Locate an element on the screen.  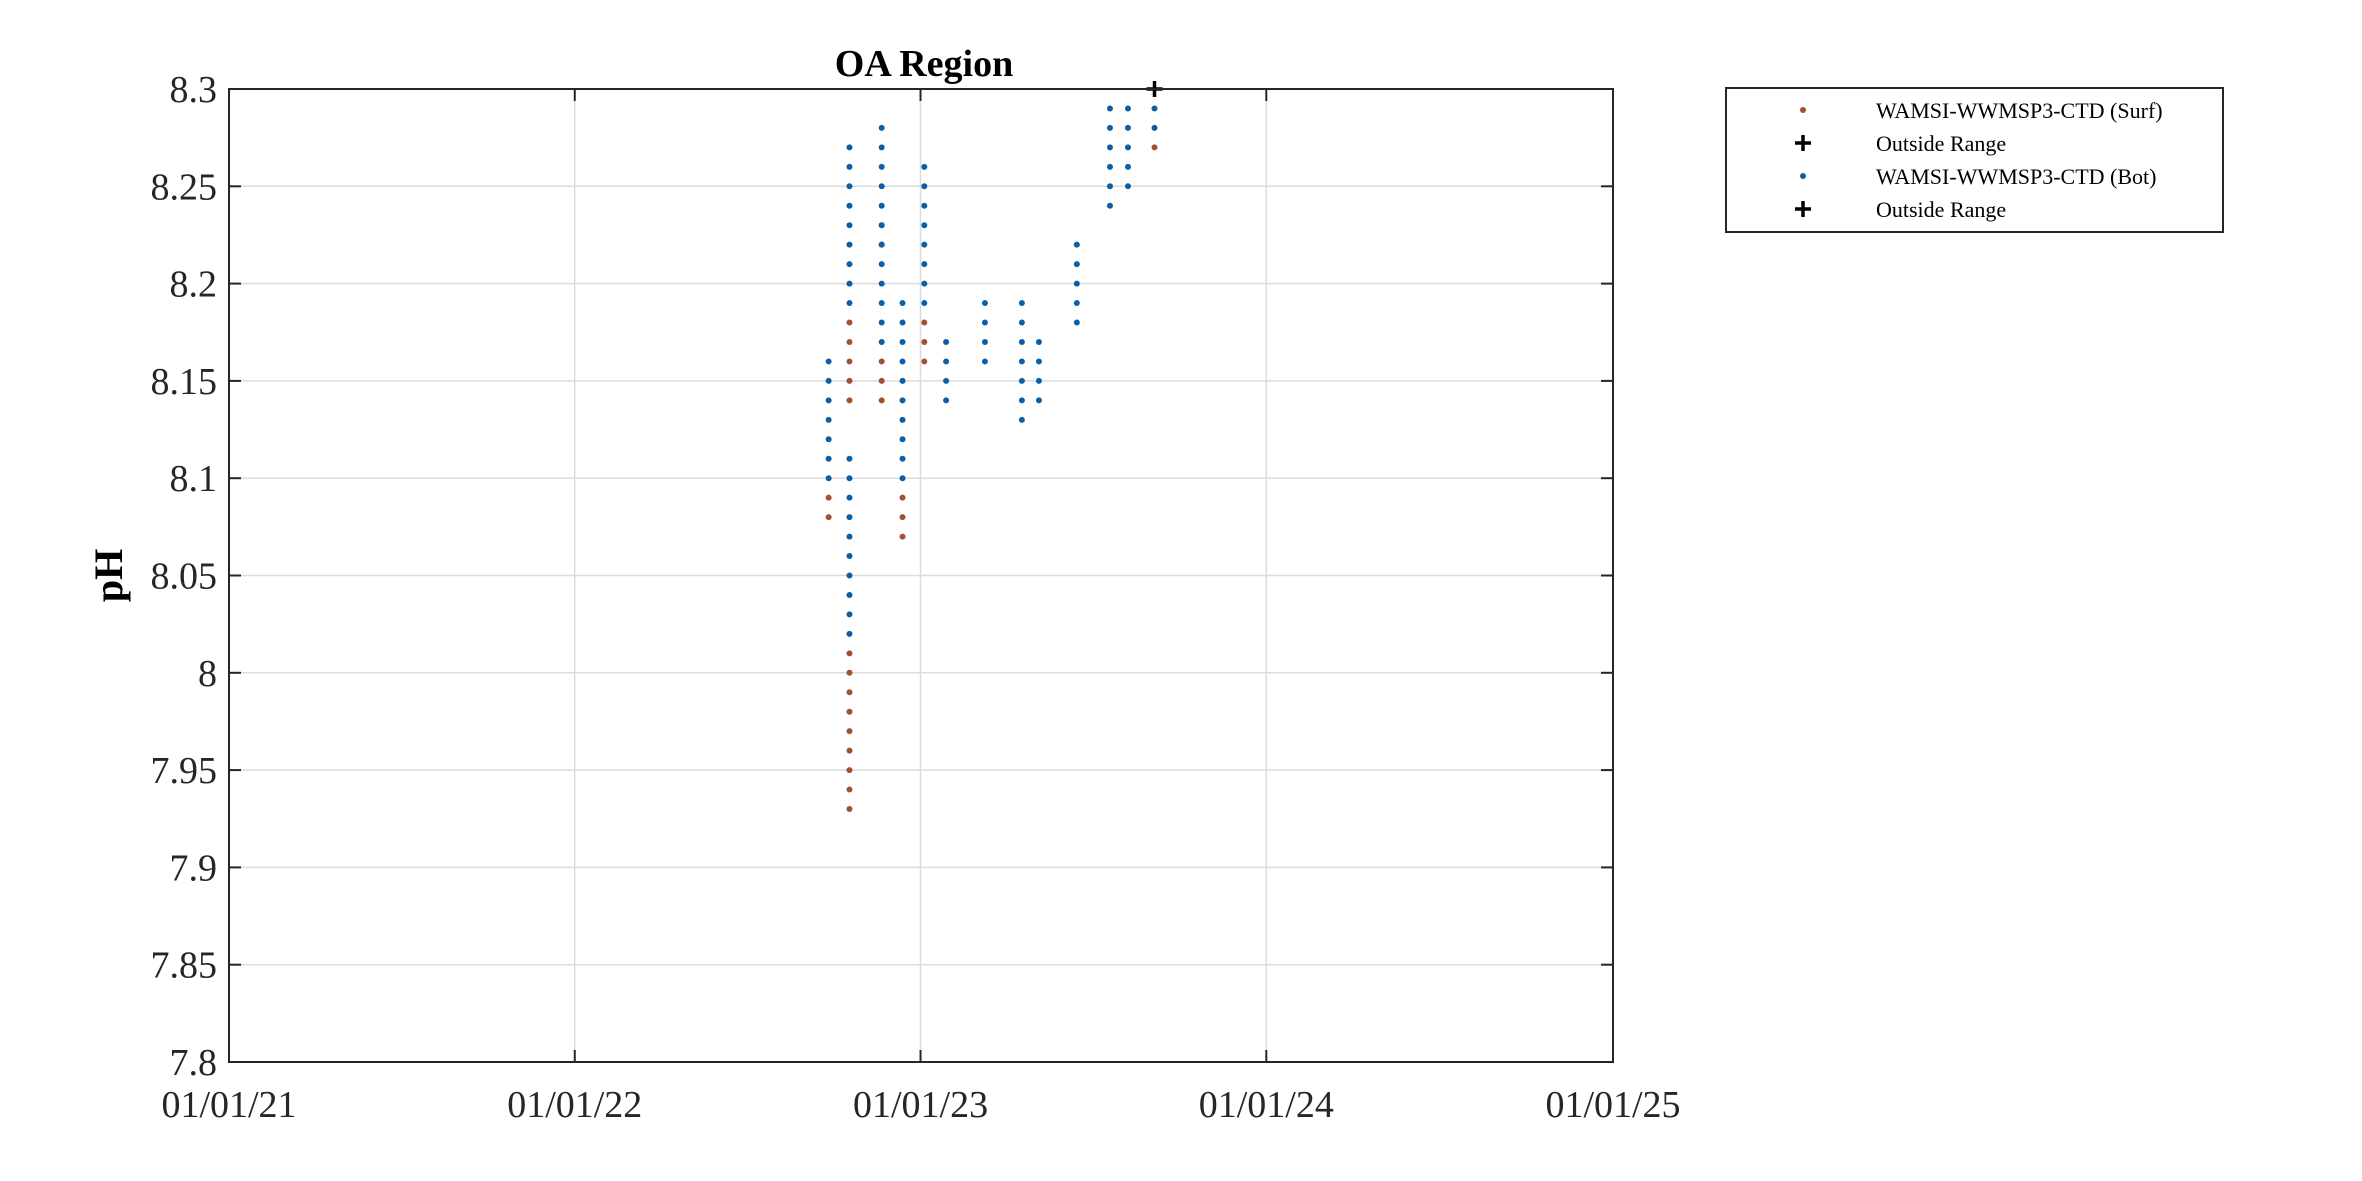
y-tick-label: 8 is located at coordinates (207, 674).